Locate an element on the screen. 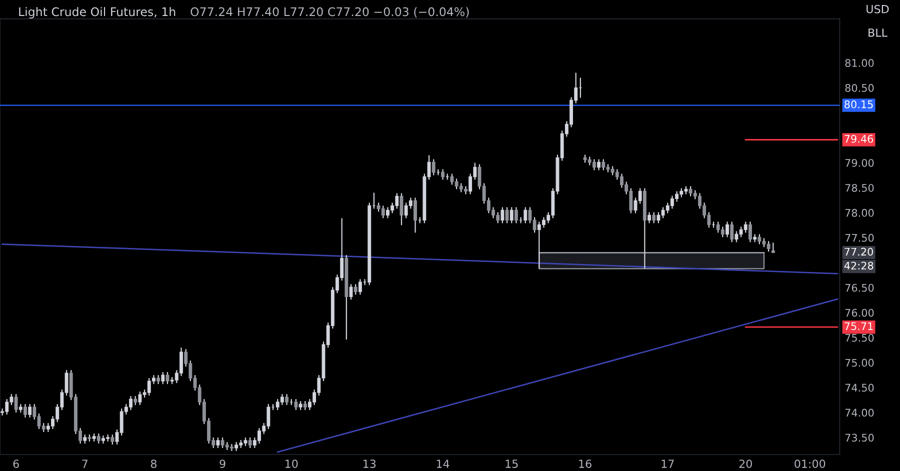  x-tick-label: 15 is located at coordinates (512, 464).